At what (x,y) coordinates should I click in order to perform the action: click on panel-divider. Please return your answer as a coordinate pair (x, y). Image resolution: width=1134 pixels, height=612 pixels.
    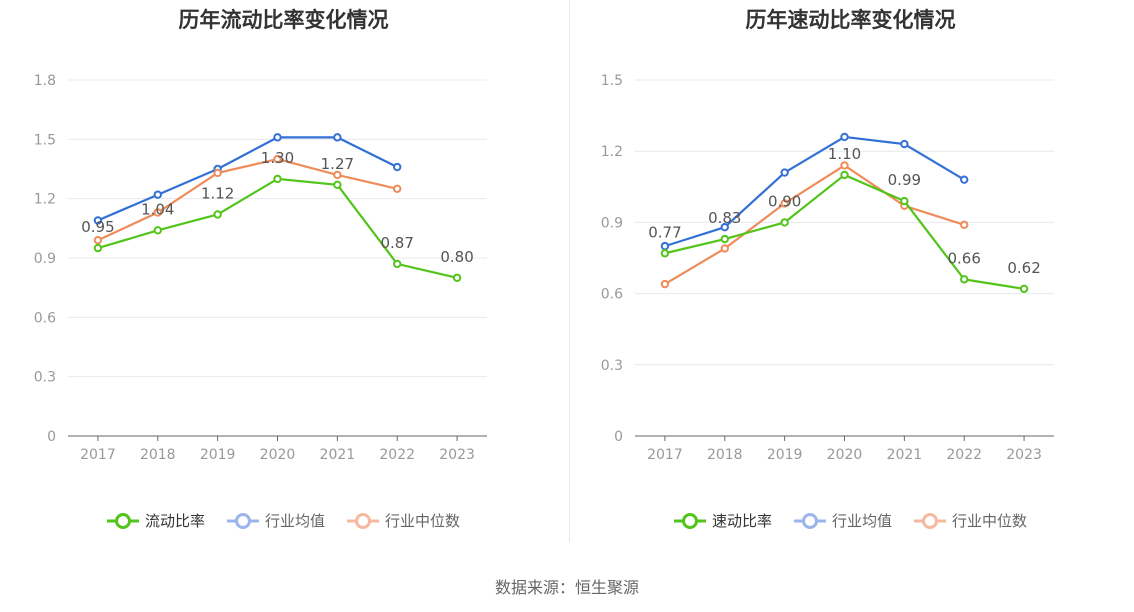
    Looking at the image, I should click on (569, 271).